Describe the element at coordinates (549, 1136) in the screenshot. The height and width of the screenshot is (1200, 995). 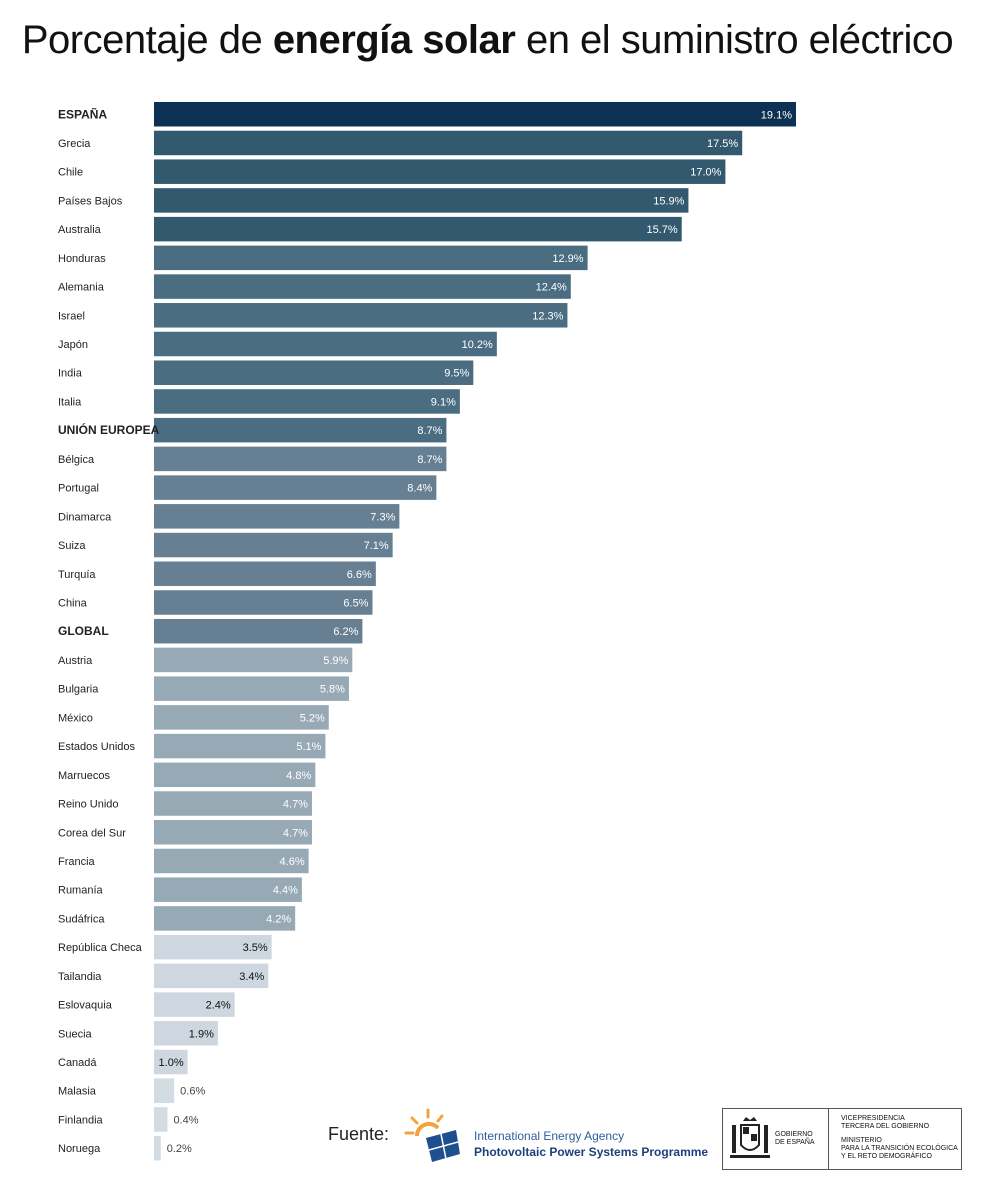
I see `iea-line1: International Energy Agency` at that location.